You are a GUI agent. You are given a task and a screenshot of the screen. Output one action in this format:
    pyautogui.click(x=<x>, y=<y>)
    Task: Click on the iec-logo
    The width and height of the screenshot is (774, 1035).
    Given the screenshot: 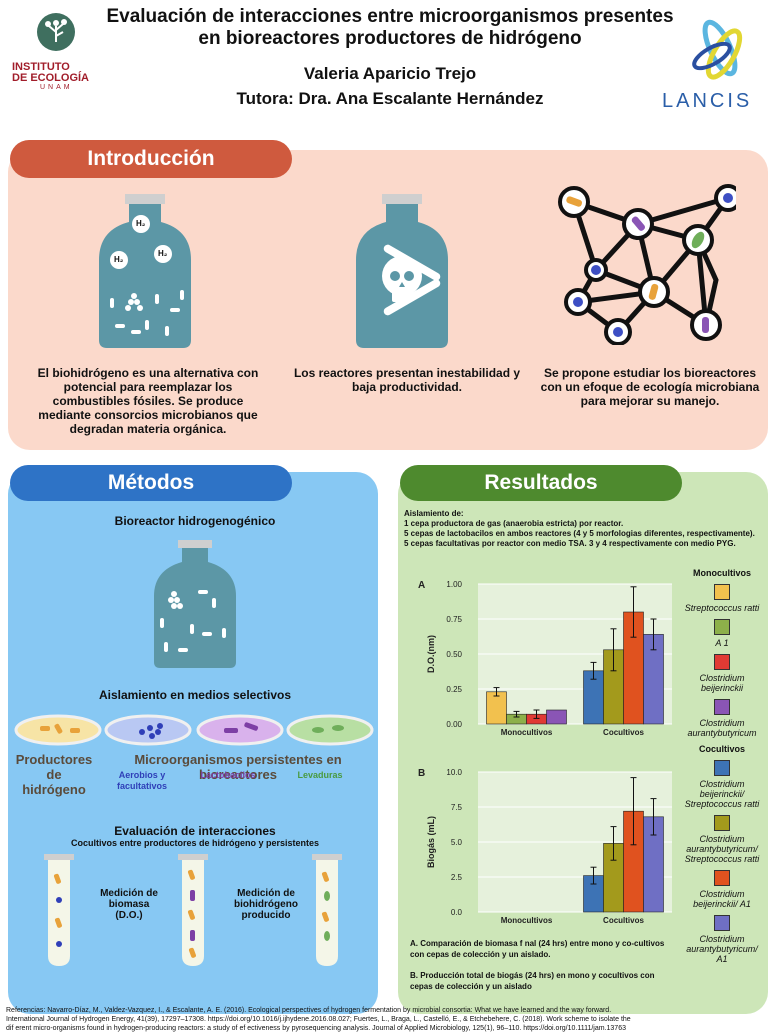 What is the action you would take?
    pyautogui.click(x=56, y=32)
    